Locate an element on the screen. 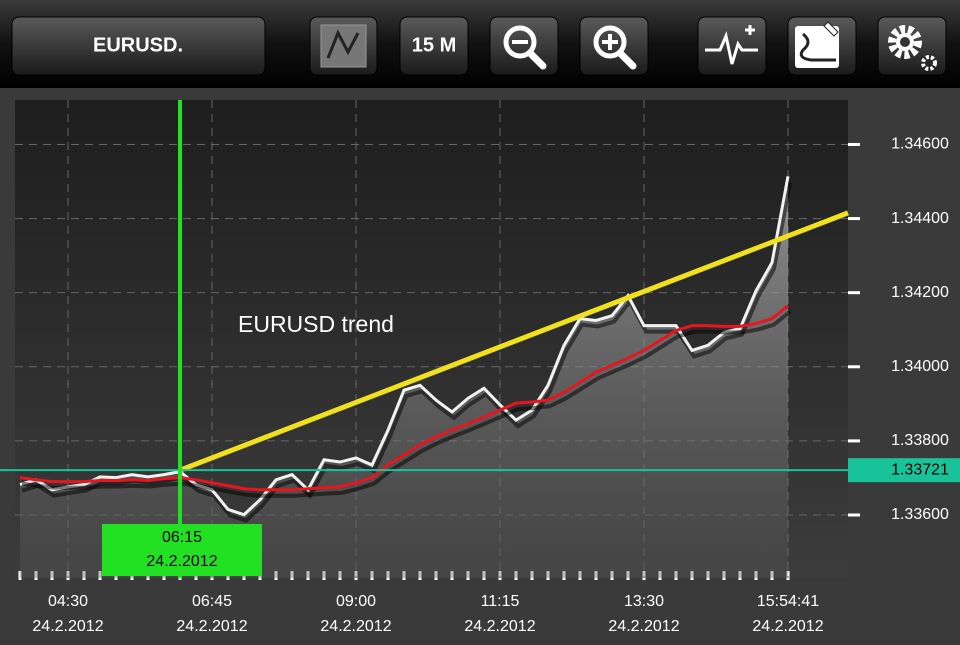 The image size is (960, 645). settings-button is located at coordinates (912, 46).